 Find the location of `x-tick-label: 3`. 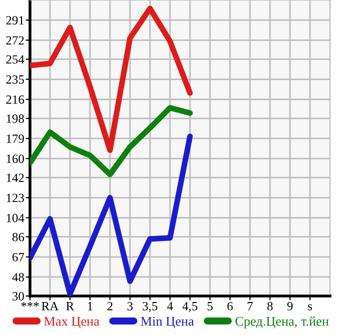

x-tick-label: 3 is located at coordinates (130, 306).